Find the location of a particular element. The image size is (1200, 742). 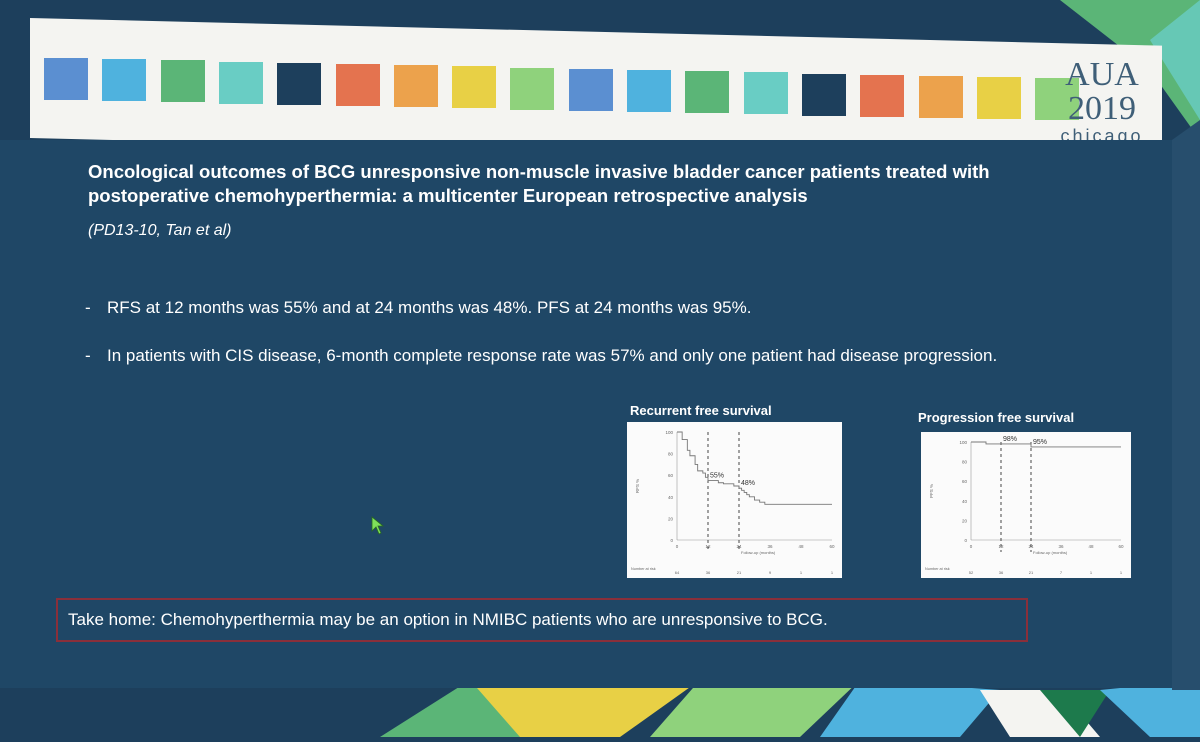

rfs-chart-title: Recurrent free survival is located at coordinates (701, 410).